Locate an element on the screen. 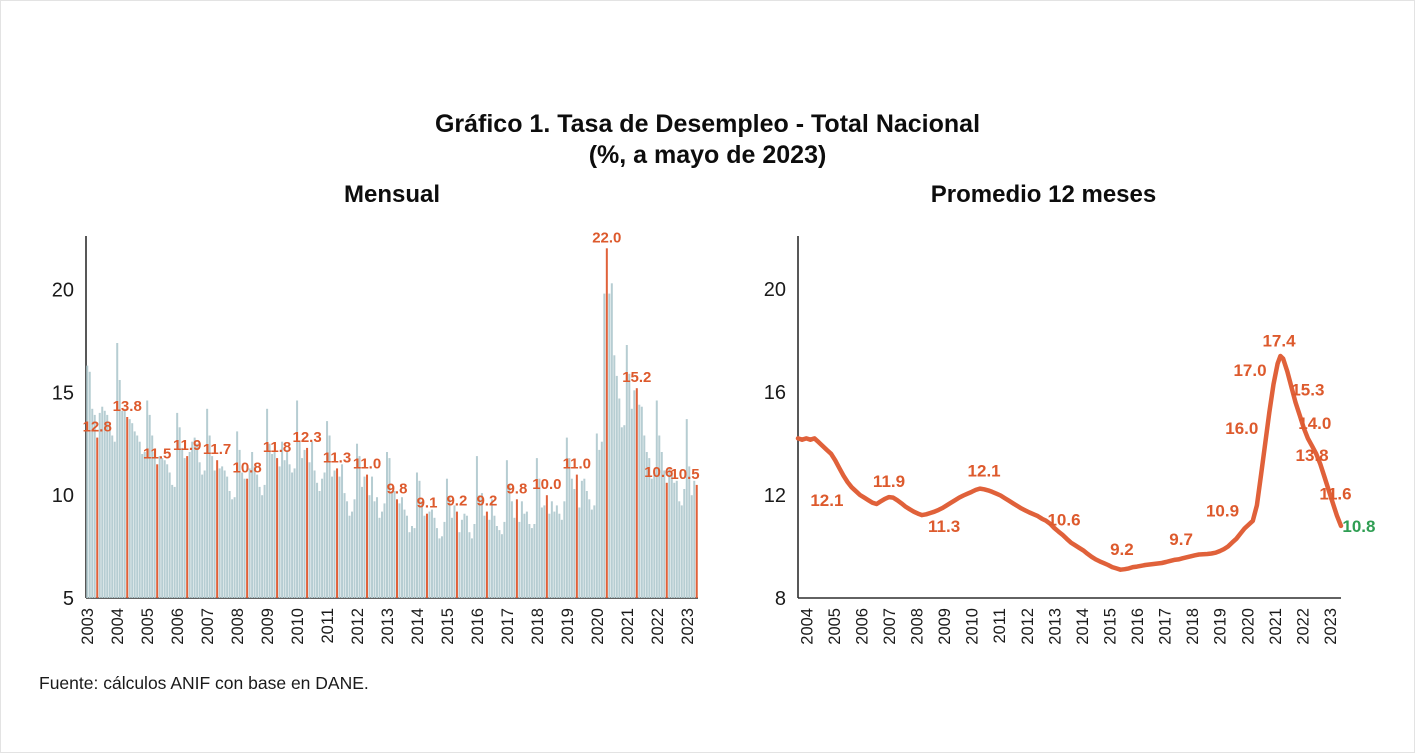 The image size is (1415, 753). bar-label-2010: 12.3 is located at coordinates (306, 437).